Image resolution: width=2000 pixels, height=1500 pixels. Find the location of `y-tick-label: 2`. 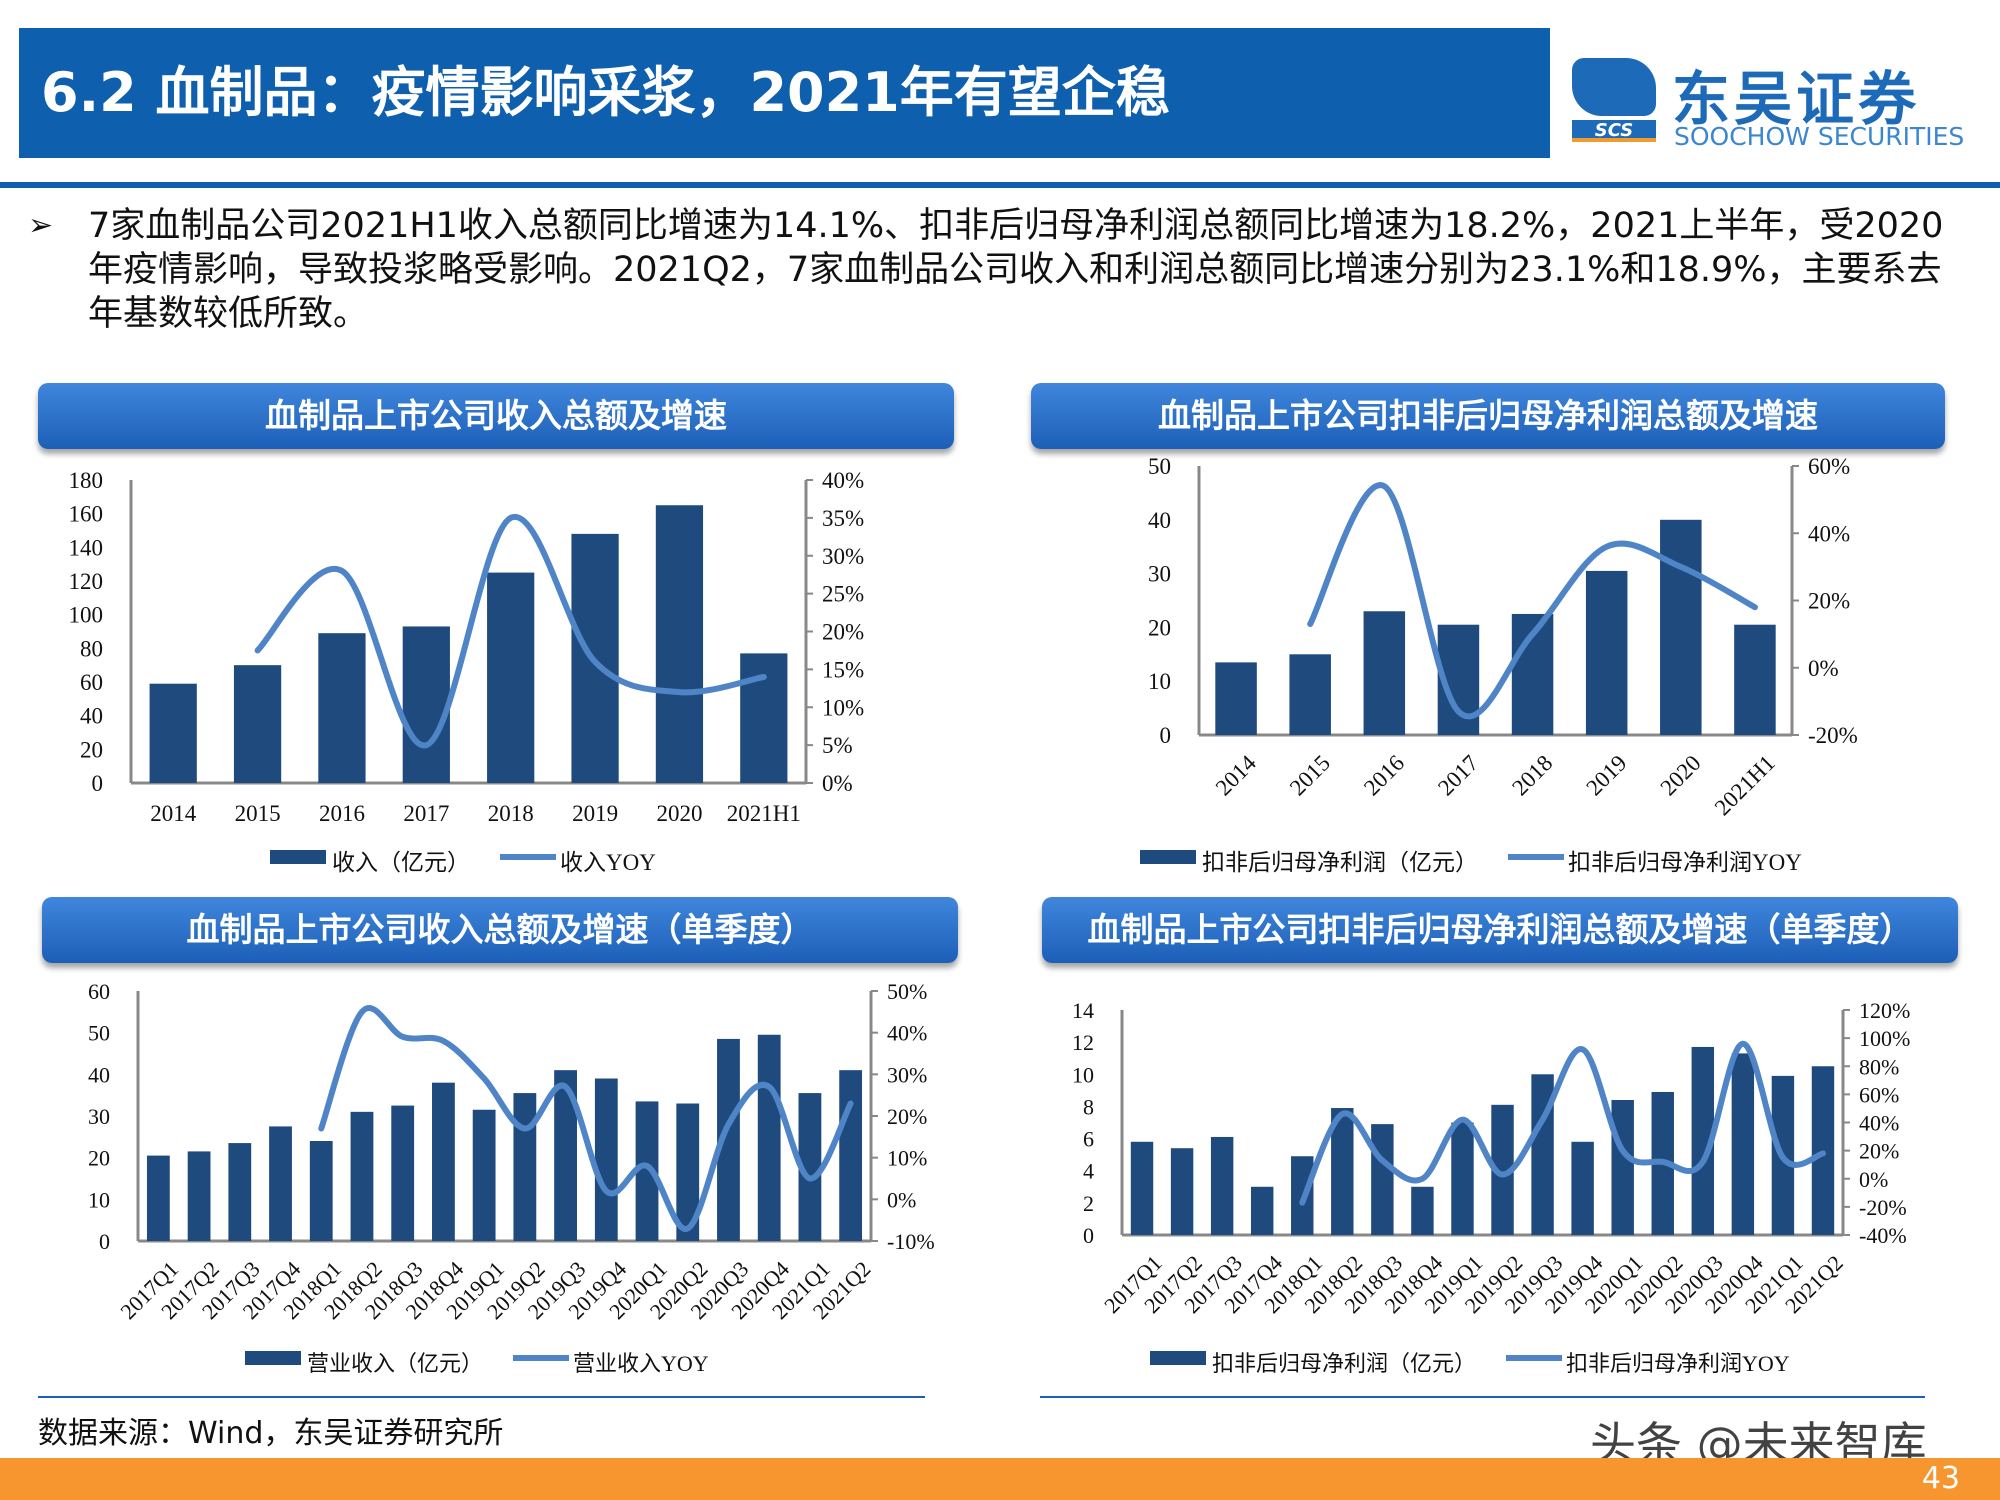

y-tick-label: 2 is located at coordinates (1088, 1203).